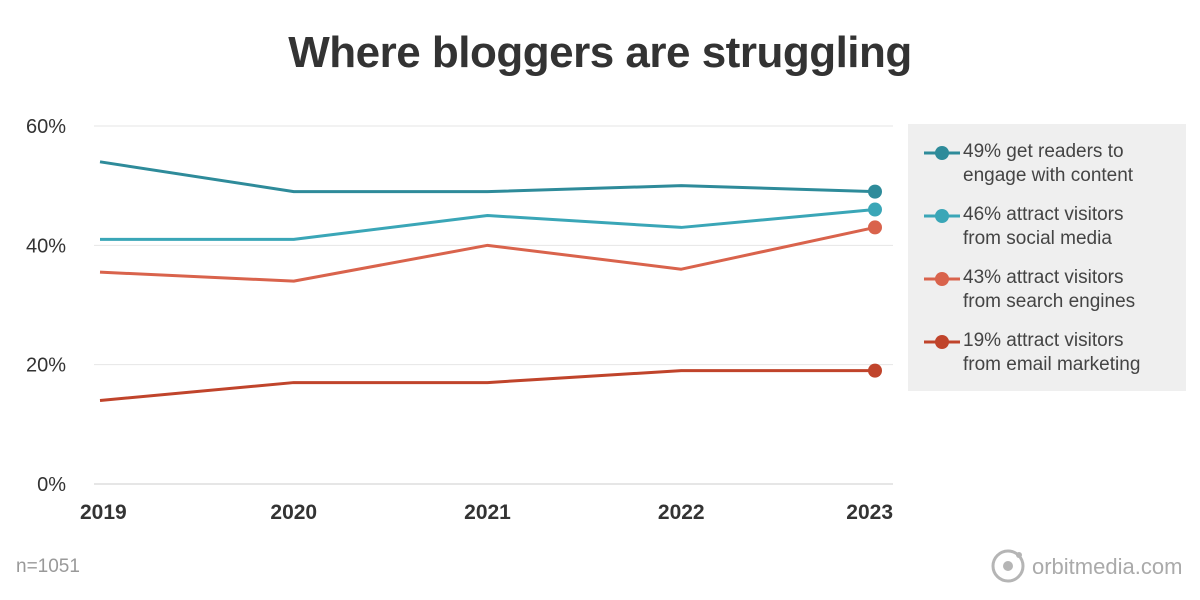  What do you see at coordinates (1008, 566) in the screenshot?
I see `orbit-logo-icon` at bounding box center [1008, 566].